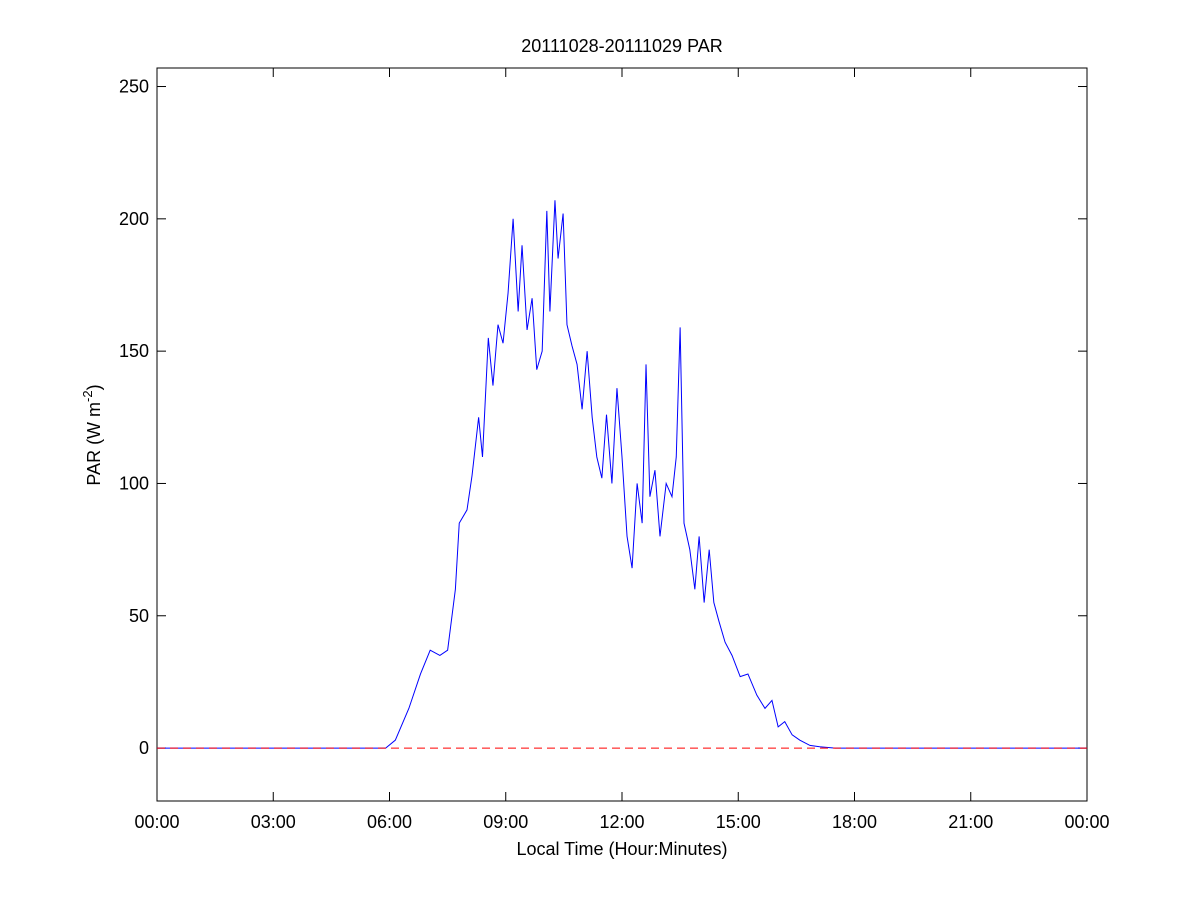 Image resolution: width=1201 pixels, height=901 pixels. Describe the element at coordinates (94, 444) in the screenshot. I see `y-axis-label-text: PAR (W m` at that location.